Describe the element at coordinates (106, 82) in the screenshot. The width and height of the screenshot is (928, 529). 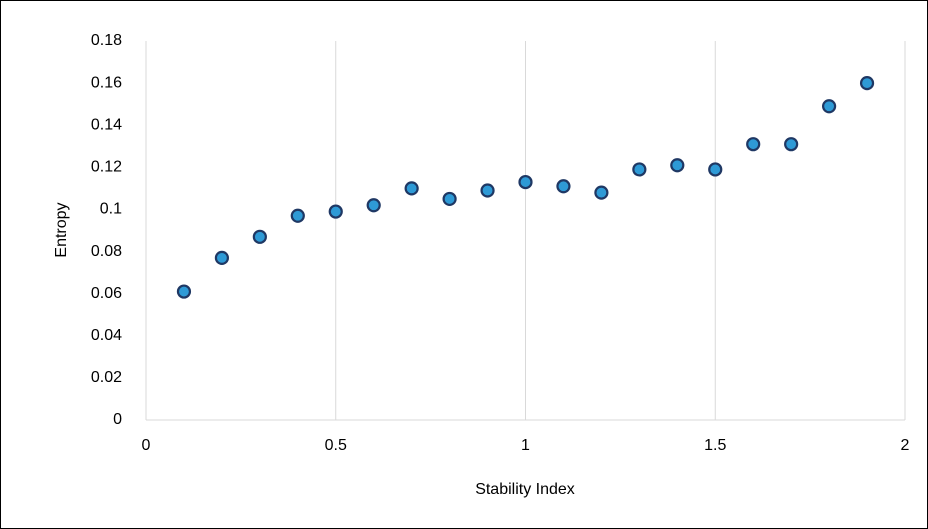
I see `y-tick-label: 0.16` at that location.